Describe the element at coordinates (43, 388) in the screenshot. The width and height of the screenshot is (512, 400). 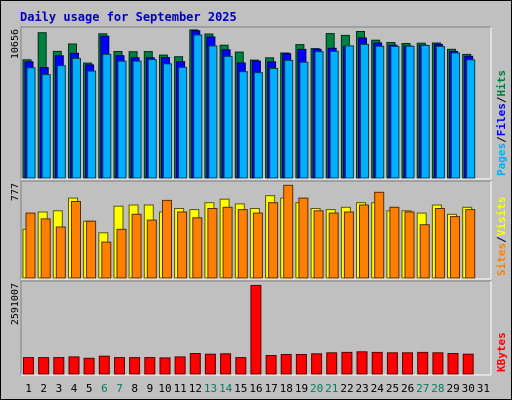
I see `x-tick-label-day-2: 2` at that location.